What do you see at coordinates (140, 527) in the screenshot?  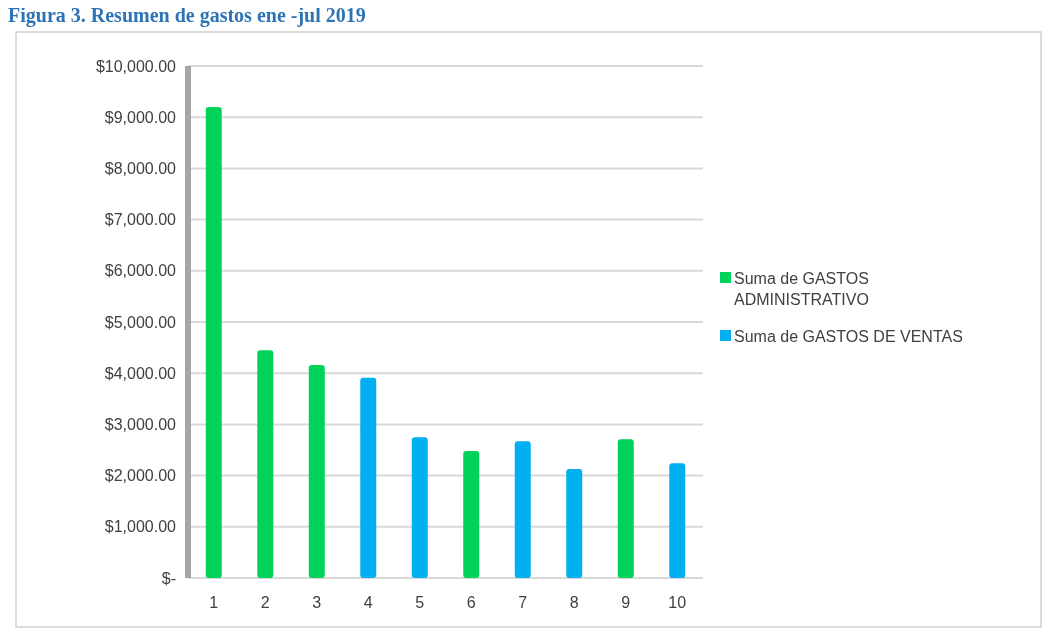 I see `y-tick-label: $1,000.00` at bounding box center [140, 527].